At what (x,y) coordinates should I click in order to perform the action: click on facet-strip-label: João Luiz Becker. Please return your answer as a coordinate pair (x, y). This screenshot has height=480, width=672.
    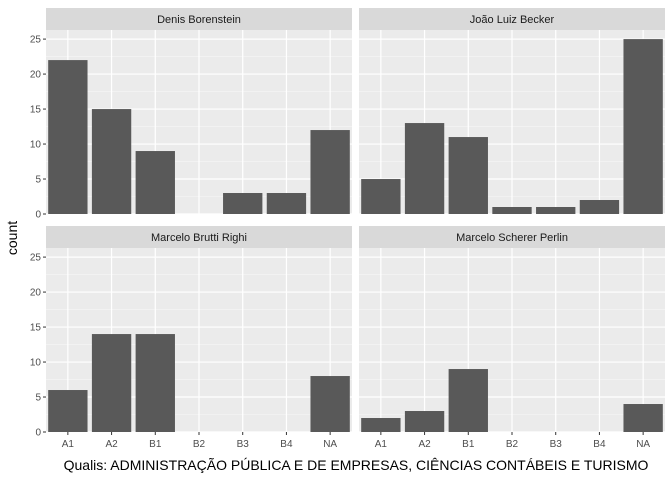
    Looking at the image, I should click on (512, 20).